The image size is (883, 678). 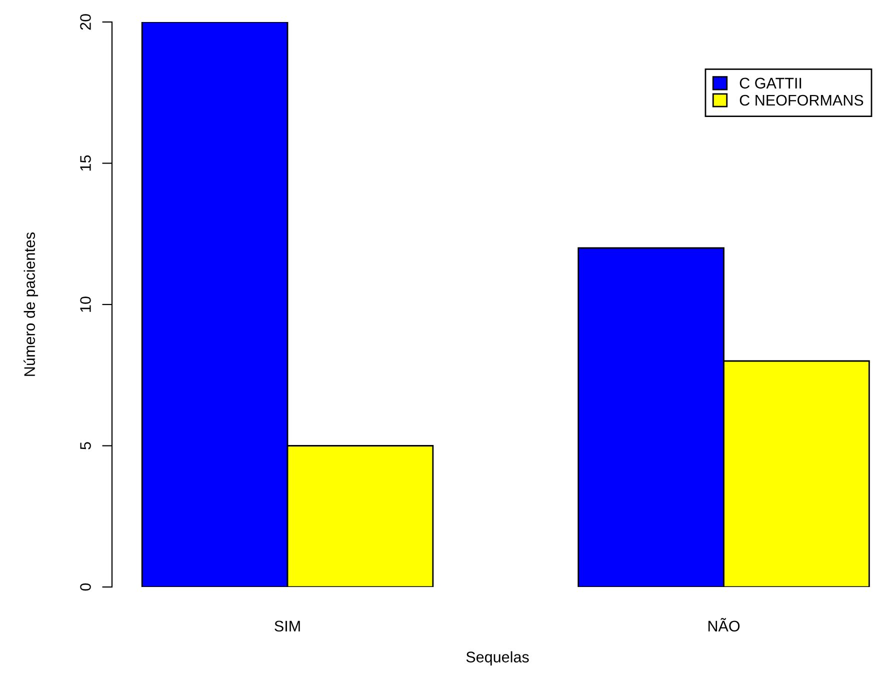 What do you see at coordinates (85, 163) in the screenshot?
I see `y-tick-label: 15` at bounding box center [85, 163].